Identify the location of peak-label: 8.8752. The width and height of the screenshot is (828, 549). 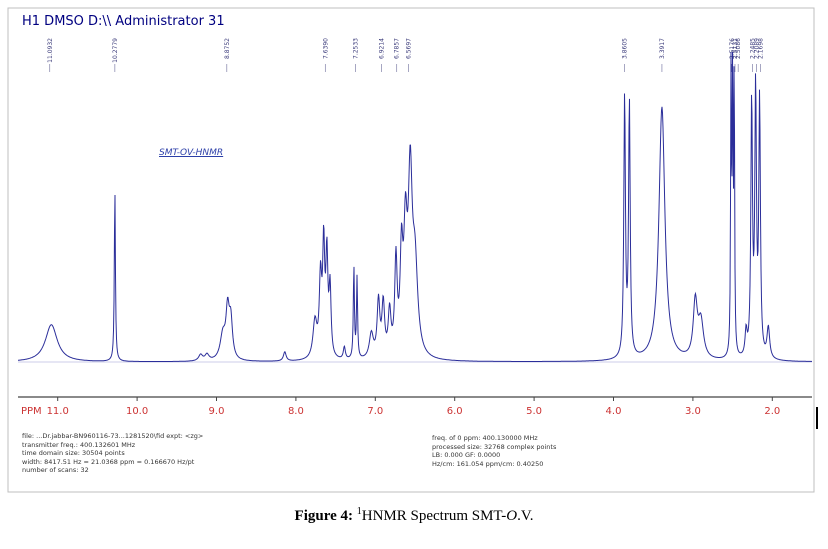
(227, 48).